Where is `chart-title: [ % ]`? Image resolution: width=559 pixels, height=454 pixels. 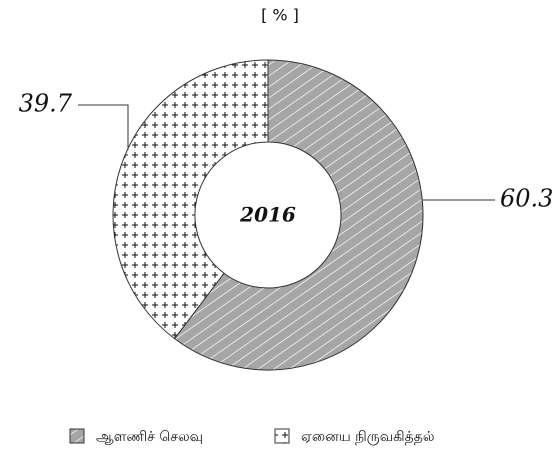
chart-title: [ % ] is located at coordinates (280, 15).